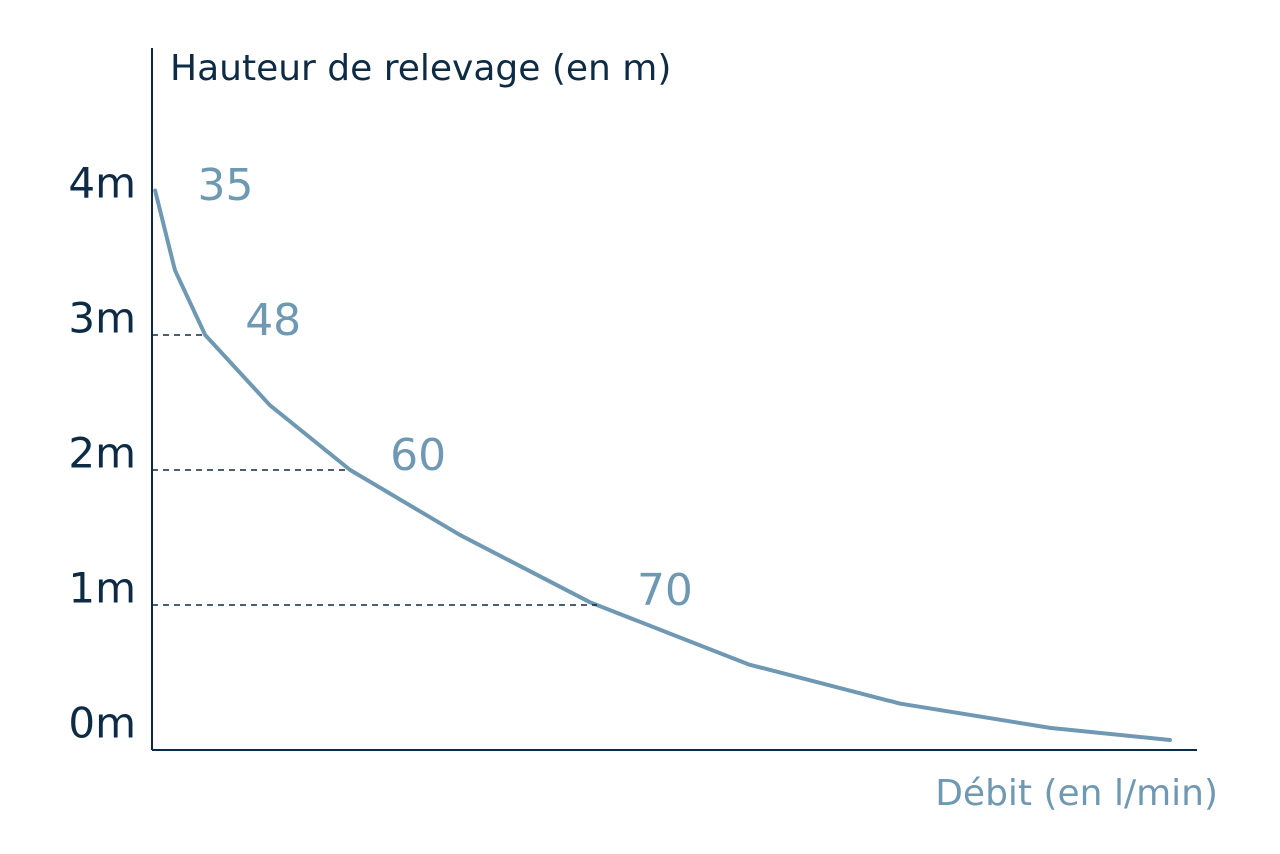 This screenshot has height=854, width=1280. Describe the element at coordinates (102, 318) in the screenshot. I see `y-tick-label: 3m` at that location.